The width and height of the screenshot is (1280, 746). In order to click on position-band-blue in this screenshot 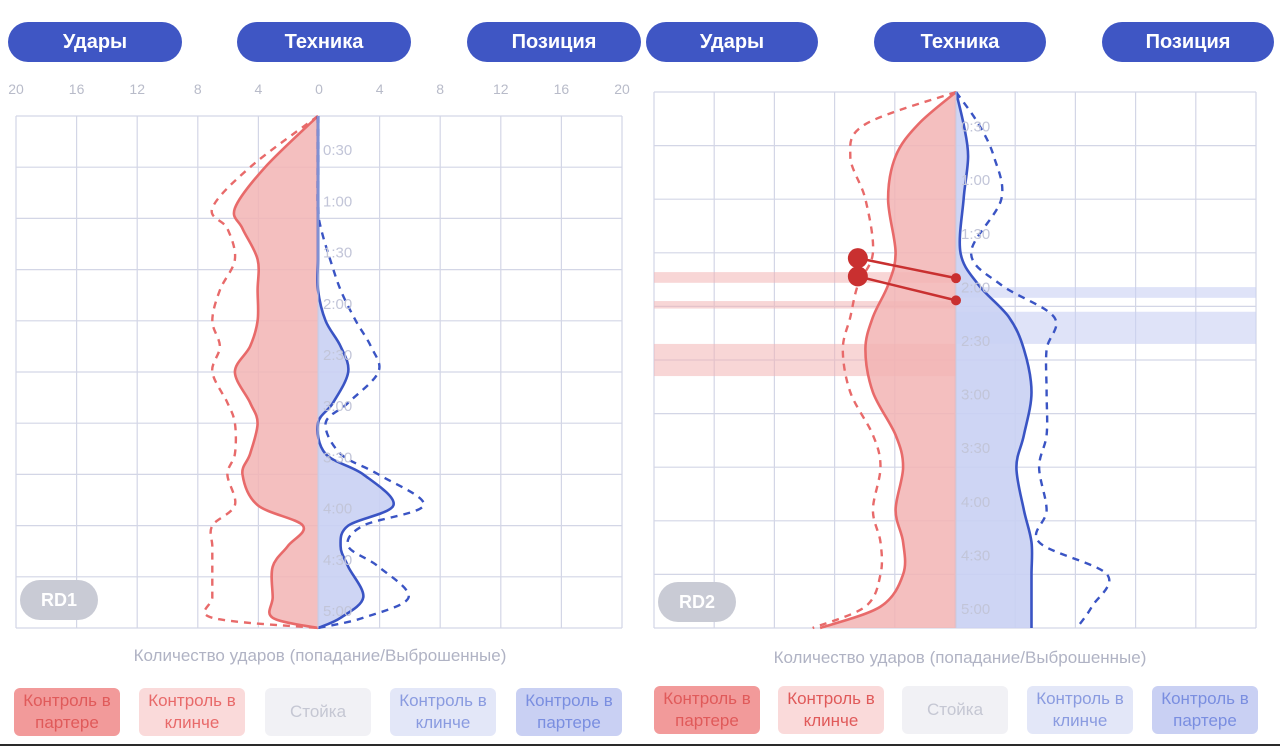, I will do `click(1106, 292)`.